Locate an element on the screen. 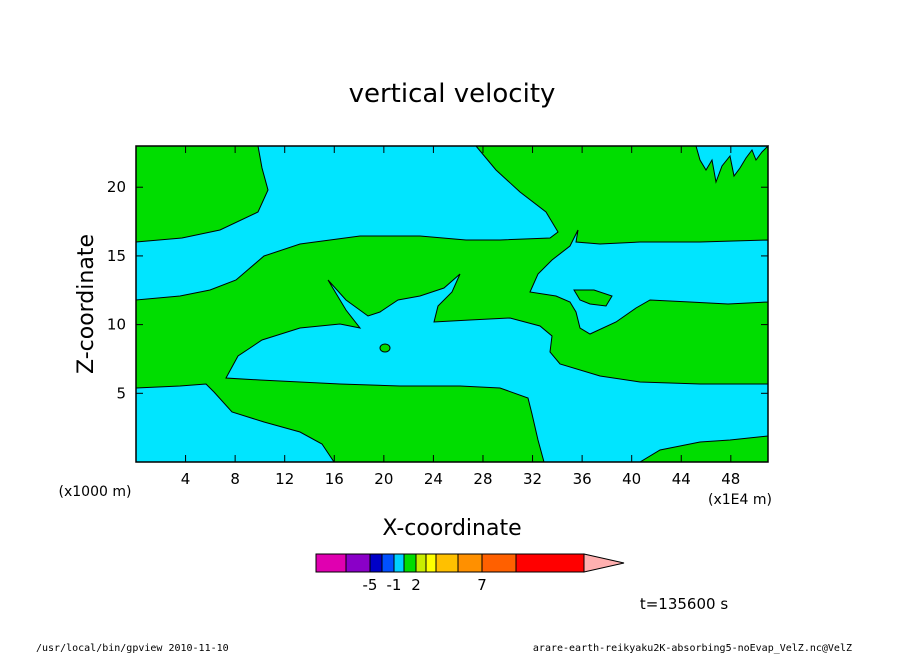  colorbar-label: 7 is located at coordinates (482, 585).